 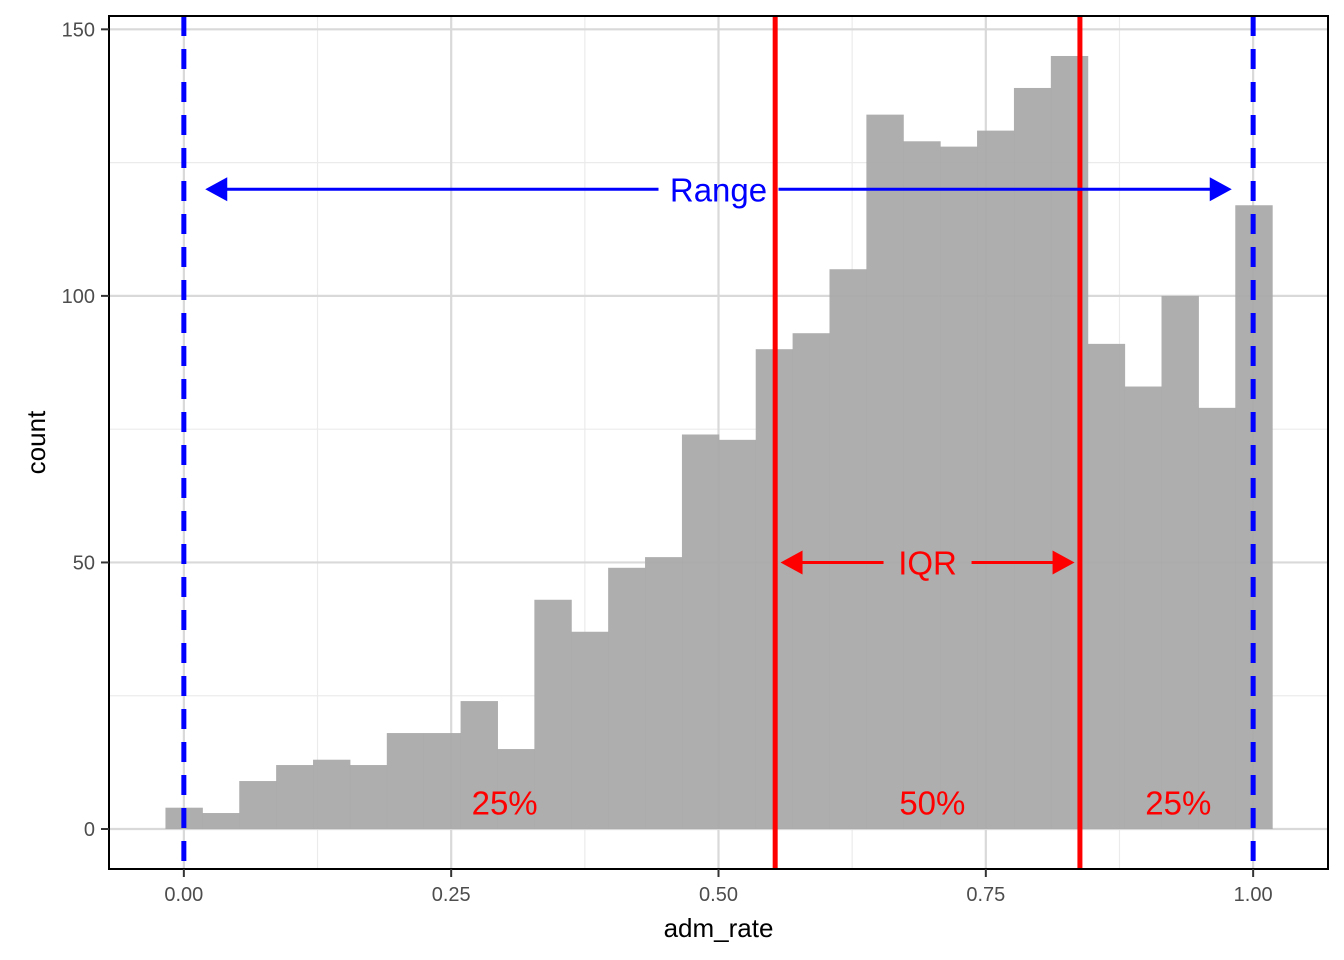 What do you see at coordinates (36, 442) in the screenshot?
I see `y-axis-title: count` at bounding box center [36, 442].